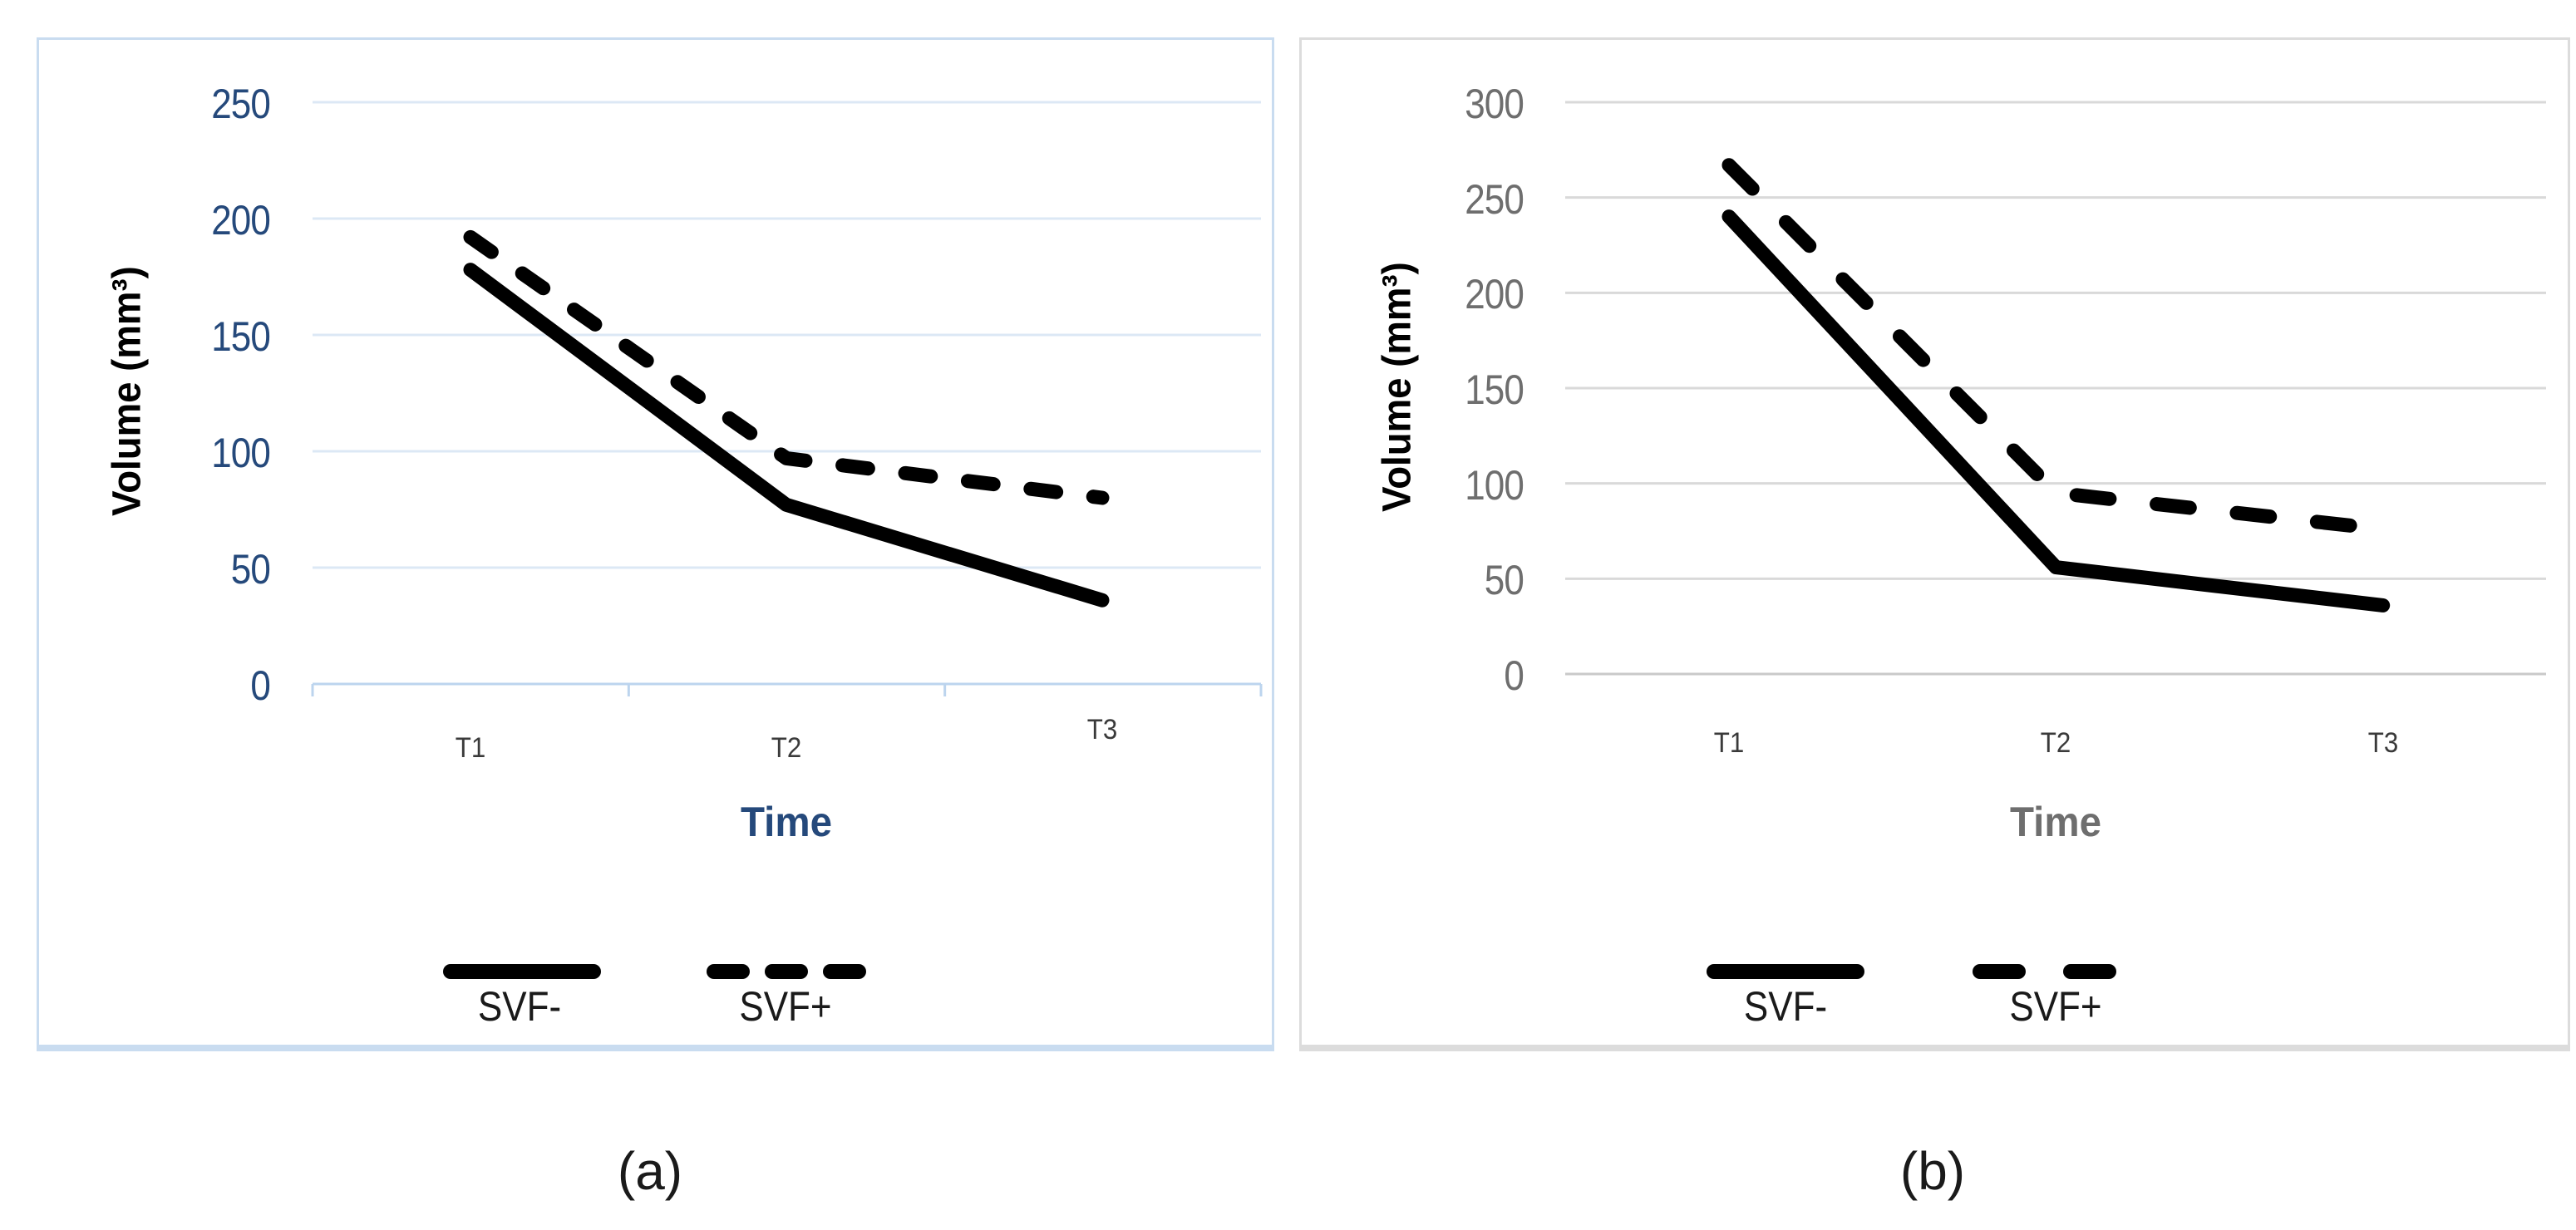  What do you see at coordinates (127, 391) in the screenshot?
I see `y-axis-title: Volume (mm³)` at bounding box center [127, 391].